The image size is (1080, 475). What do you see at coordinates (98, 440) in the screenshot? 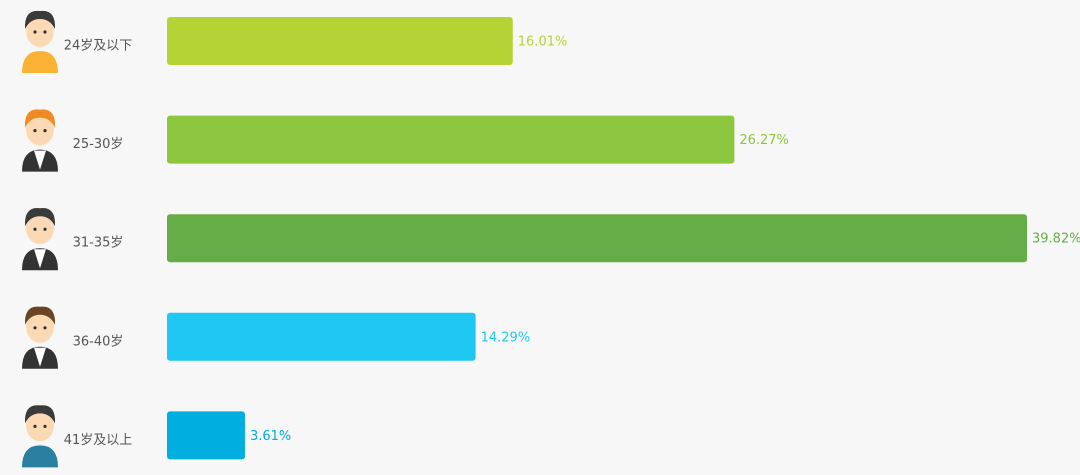
I see `category-label: 41岁及以上` at bounding box center [98, 440].